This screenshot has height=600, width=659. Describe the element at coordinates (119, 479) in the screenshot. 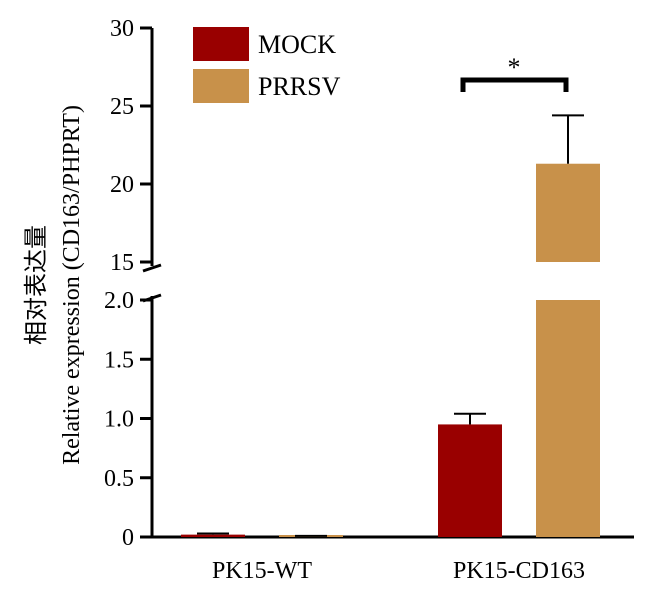

I see `y-tick-label: 0.5` at that location.